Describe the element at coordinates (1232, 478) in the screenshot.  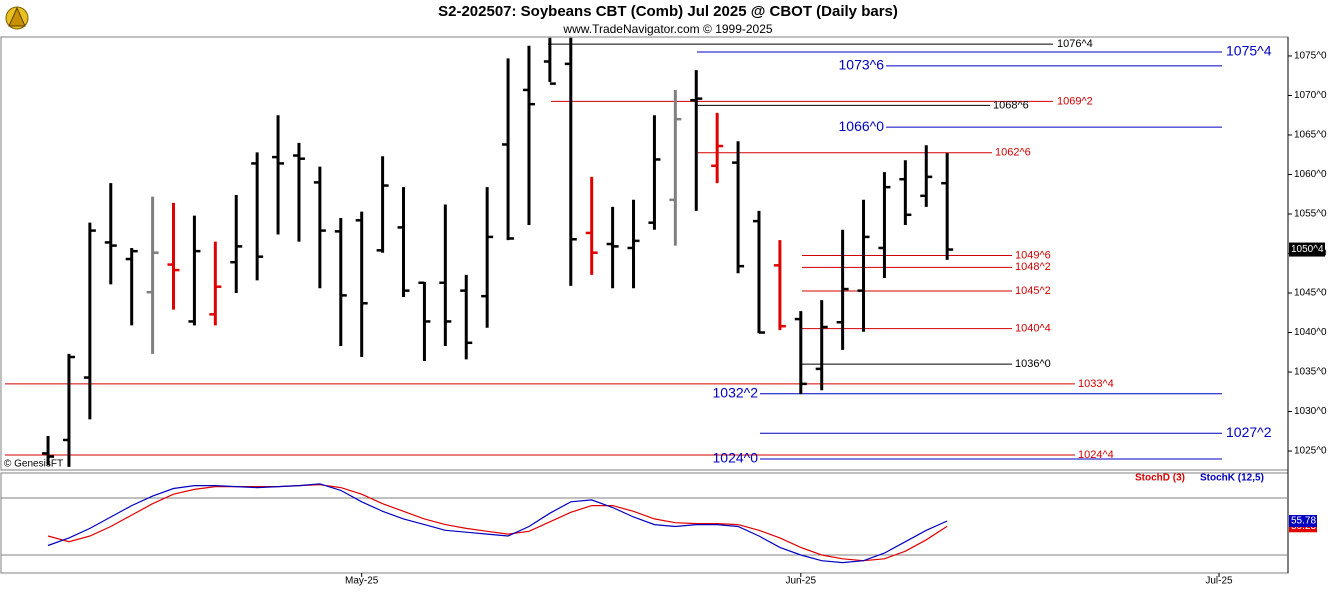
I see `legend-entry: StochK (12,5)` at that location.